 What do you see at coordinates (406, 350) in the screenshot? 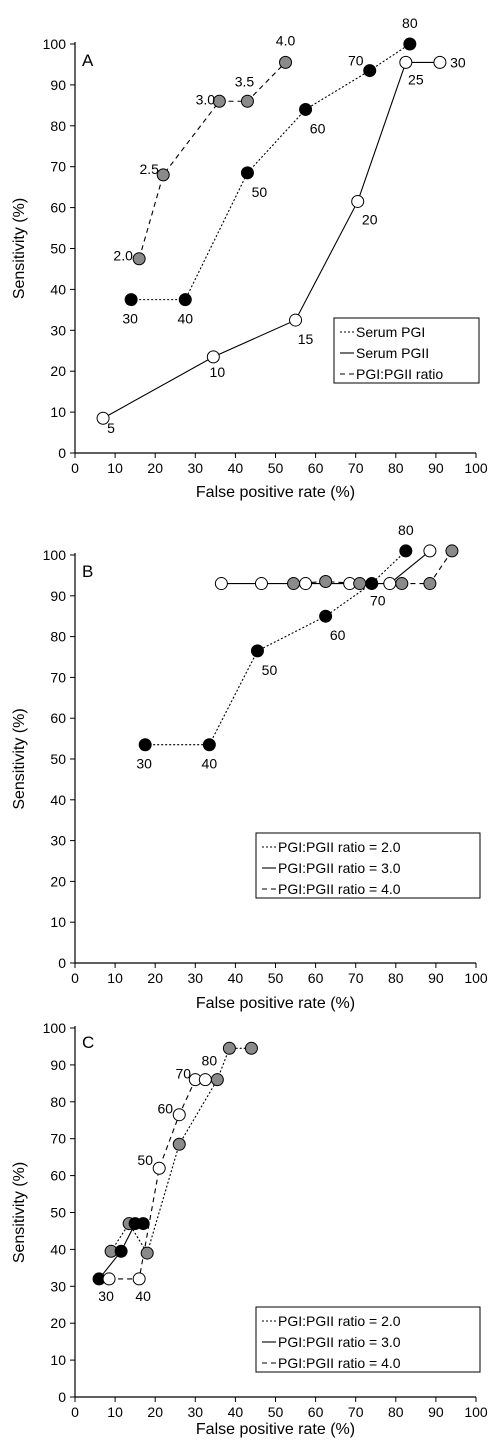
I see `legend: Serum PGI Serum PGII PGI:PGII ratio` at bounding box center [406, 350].